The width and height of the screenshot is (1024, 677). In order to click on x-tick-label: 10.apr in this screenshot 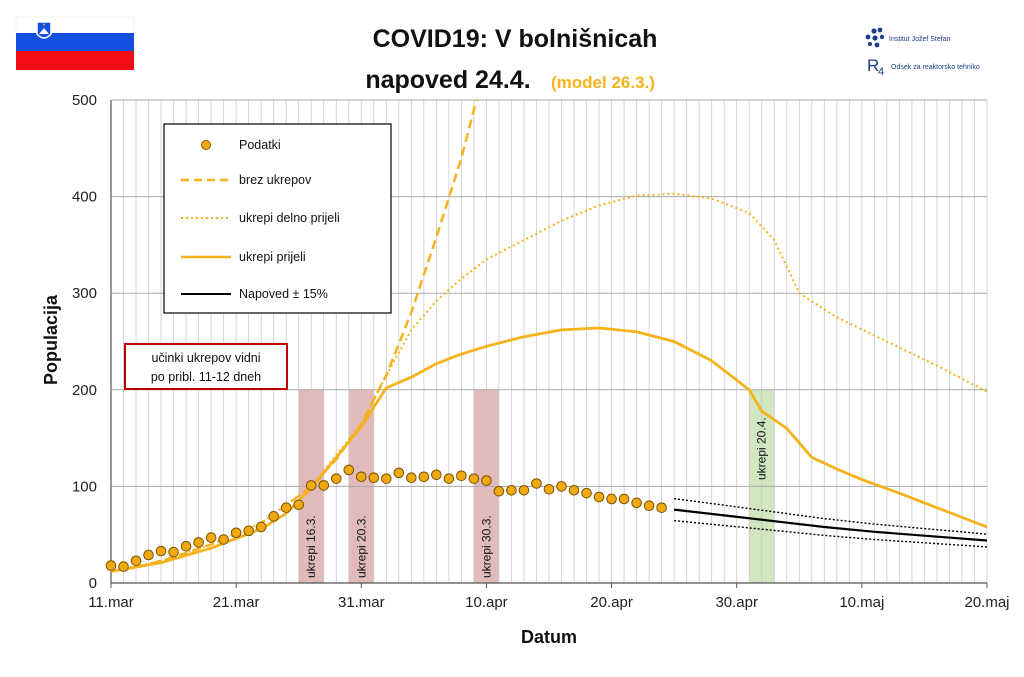, I will do `click(486, 602)`.